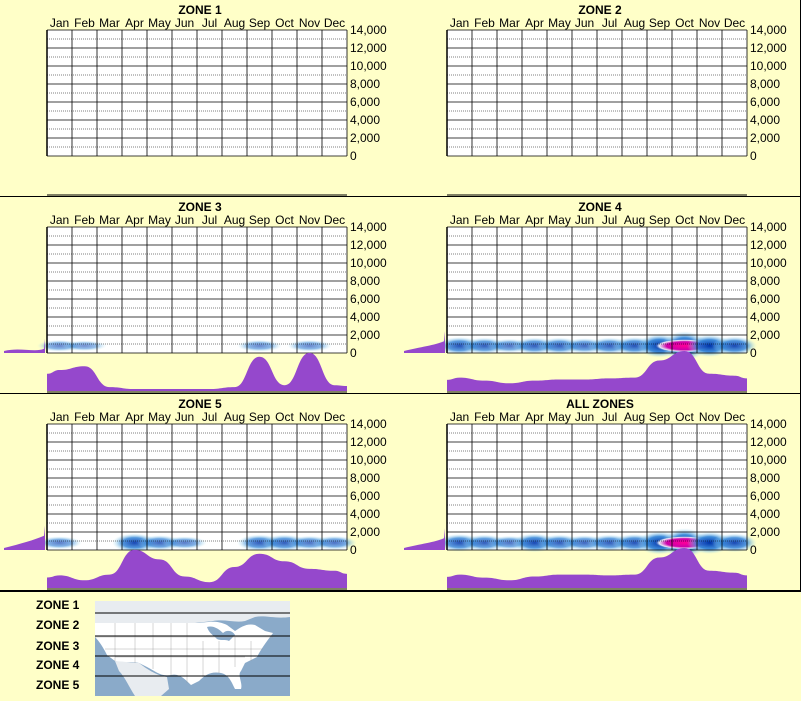 Image resolution: width=801 pixels, height=701 pixels. I want to click on chart-title: ZONE 1, so click(200, 10).